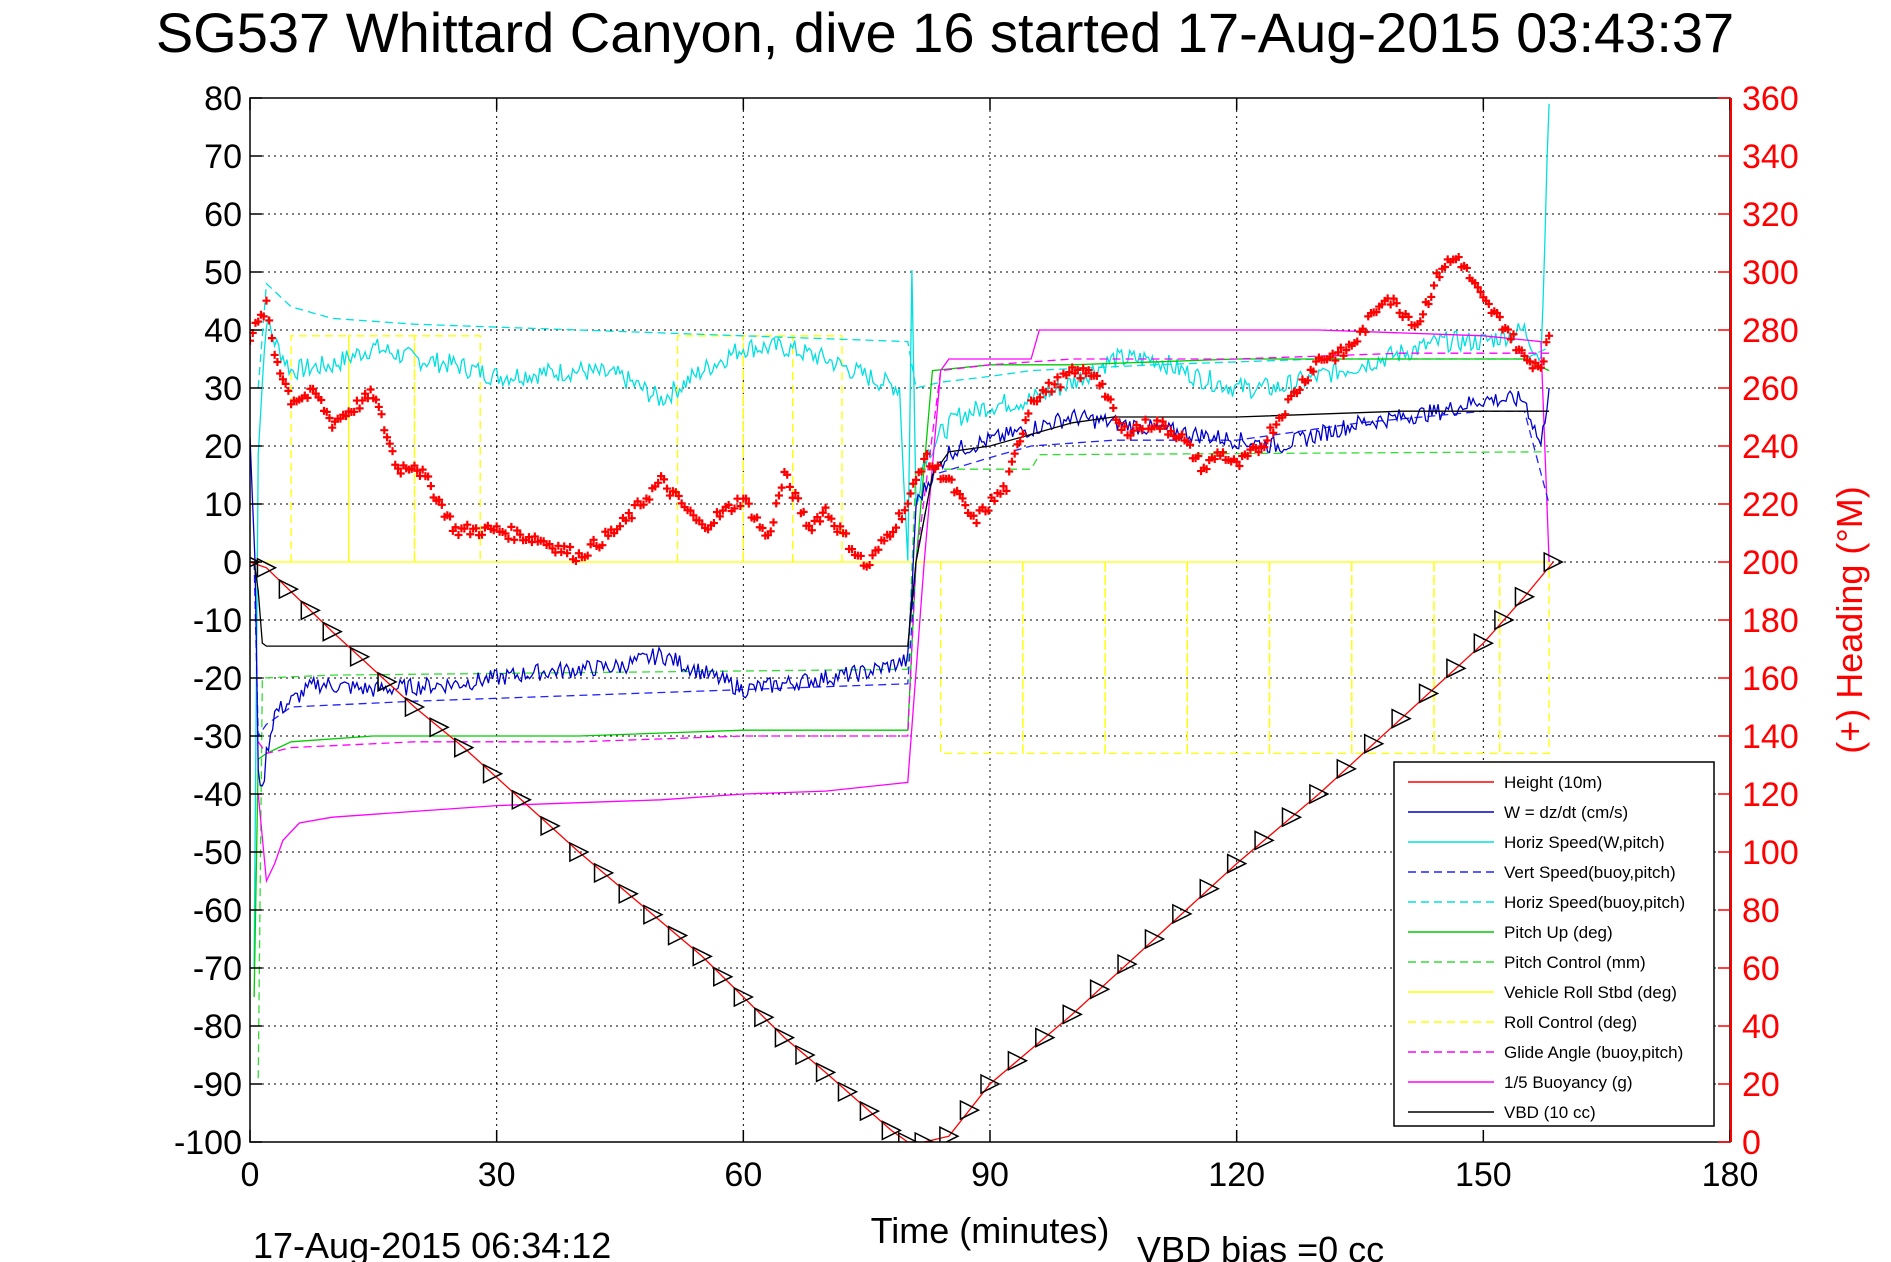 The height and width of the screenshot is (1262, 1891). What do you see at coordinates (1584, 842) in the screenshot?
I see `legend-label-horiz_w: Horiz Speed(W,pitch)` at bounding box center [1584, 842].